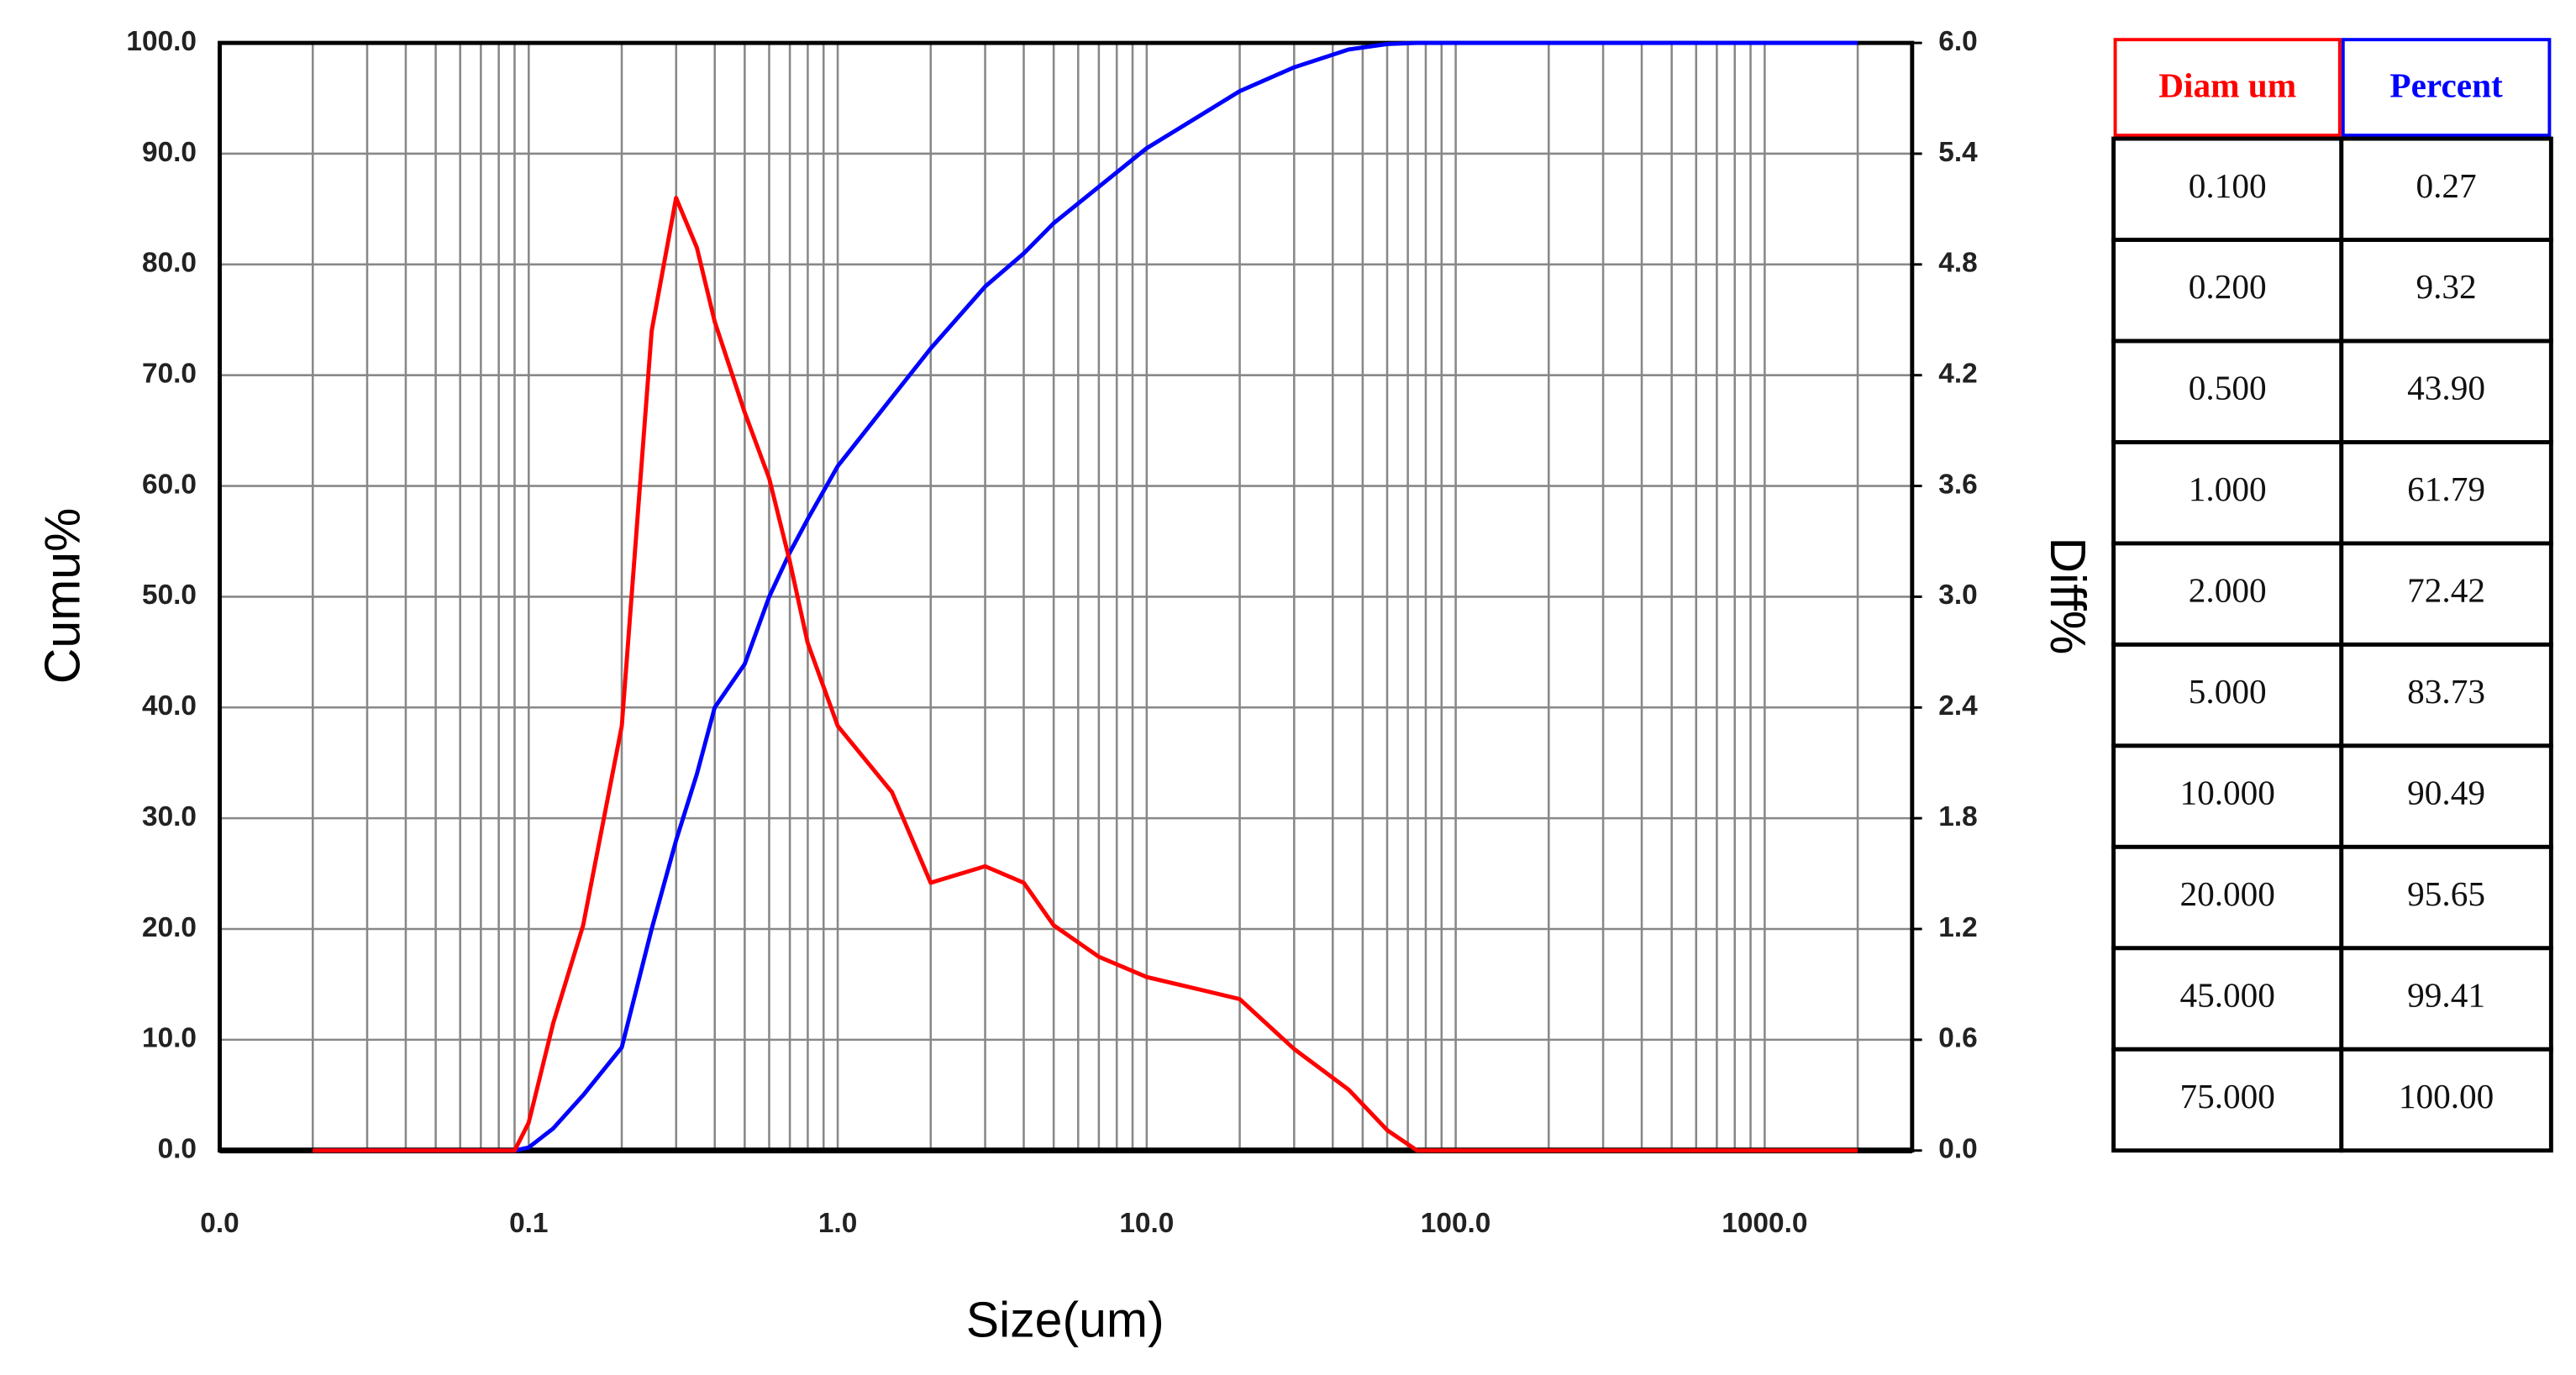  What do you see at coordinates (63, 596) in the screenshot?
I see `y-axis-title: Cumu%` at bounding box center [63, 596].